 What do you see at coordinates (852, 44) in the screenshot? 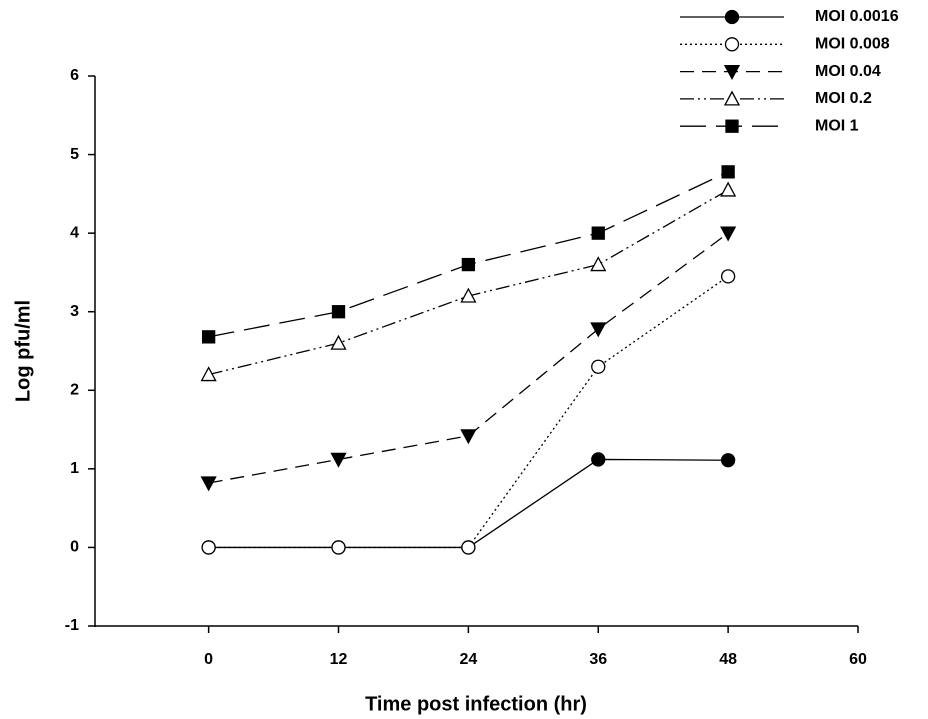
I see `legend-label: MOI 0.008` at bounding box center [852, 44].